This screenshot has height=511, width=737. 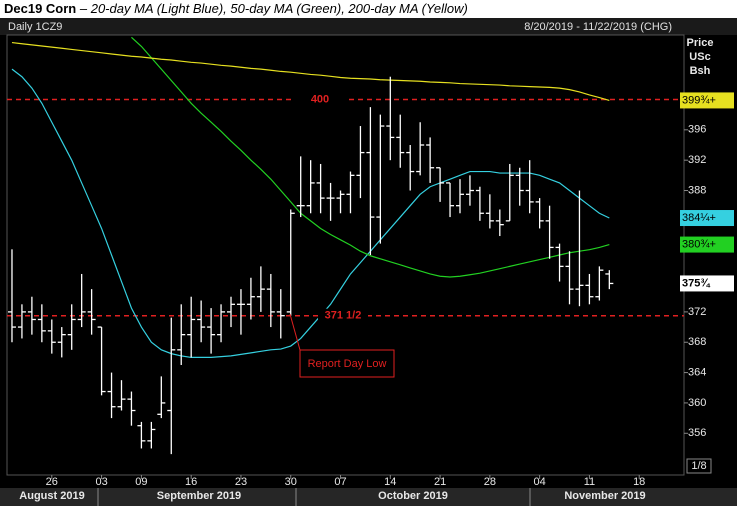 What do you see at coordinates (700, 43) in the screenshot?
I see `y-axis-label: Price` at bounding box center [700, 43].